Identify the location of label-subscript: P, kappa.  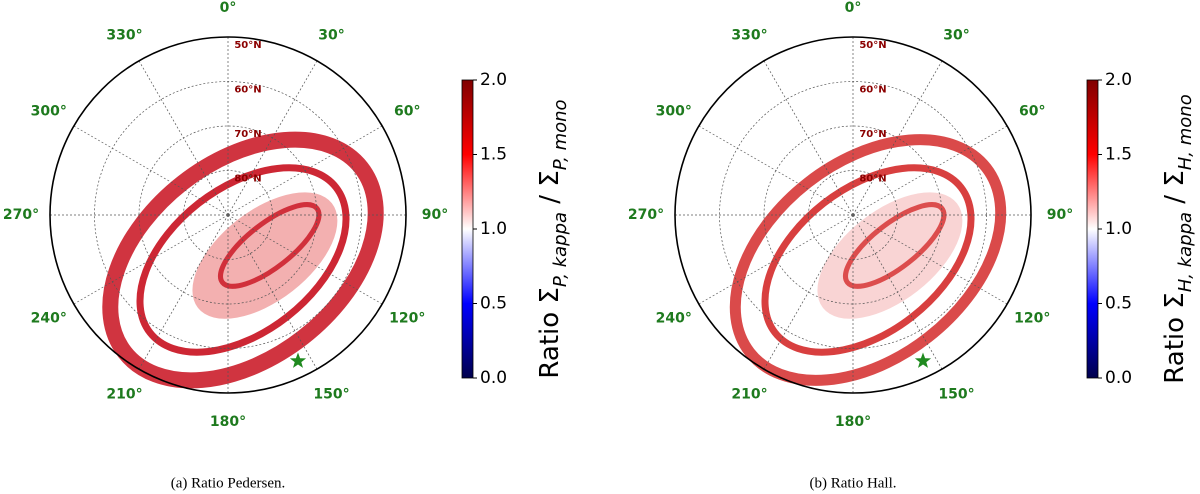
(560, 249).